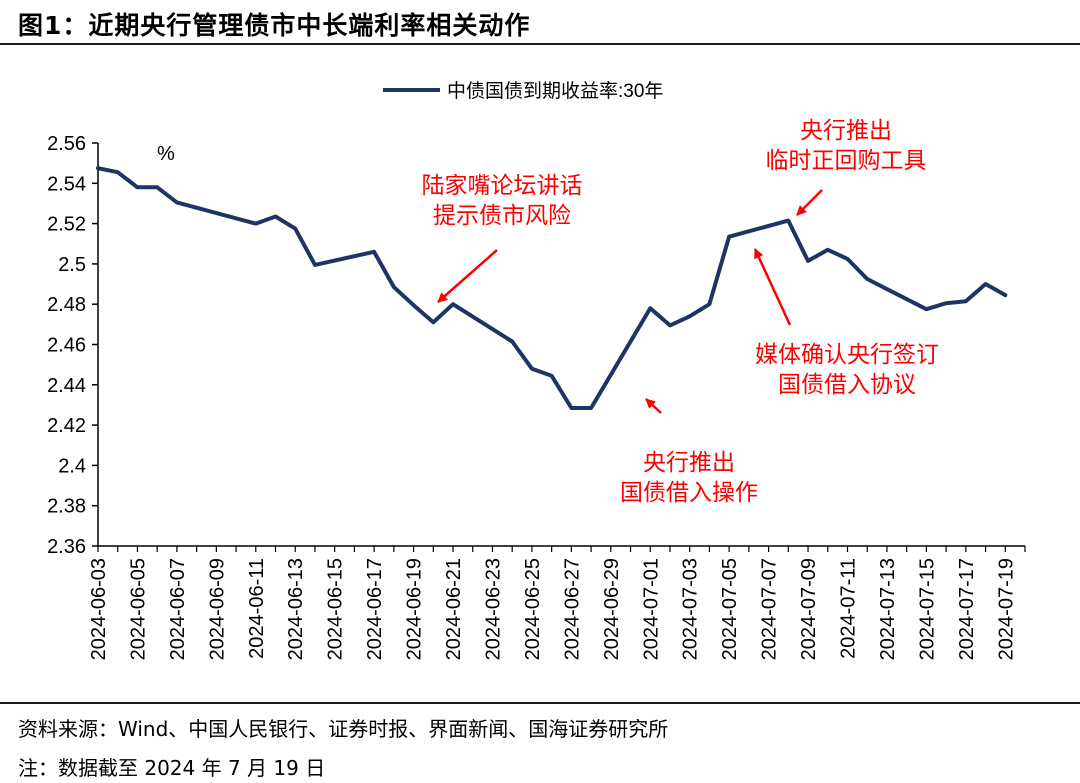  What do you see at coordinates (612, 609) in the screenshot?
I see `x-tick-label: 2024-06-29` at bounding box center [612, 609].